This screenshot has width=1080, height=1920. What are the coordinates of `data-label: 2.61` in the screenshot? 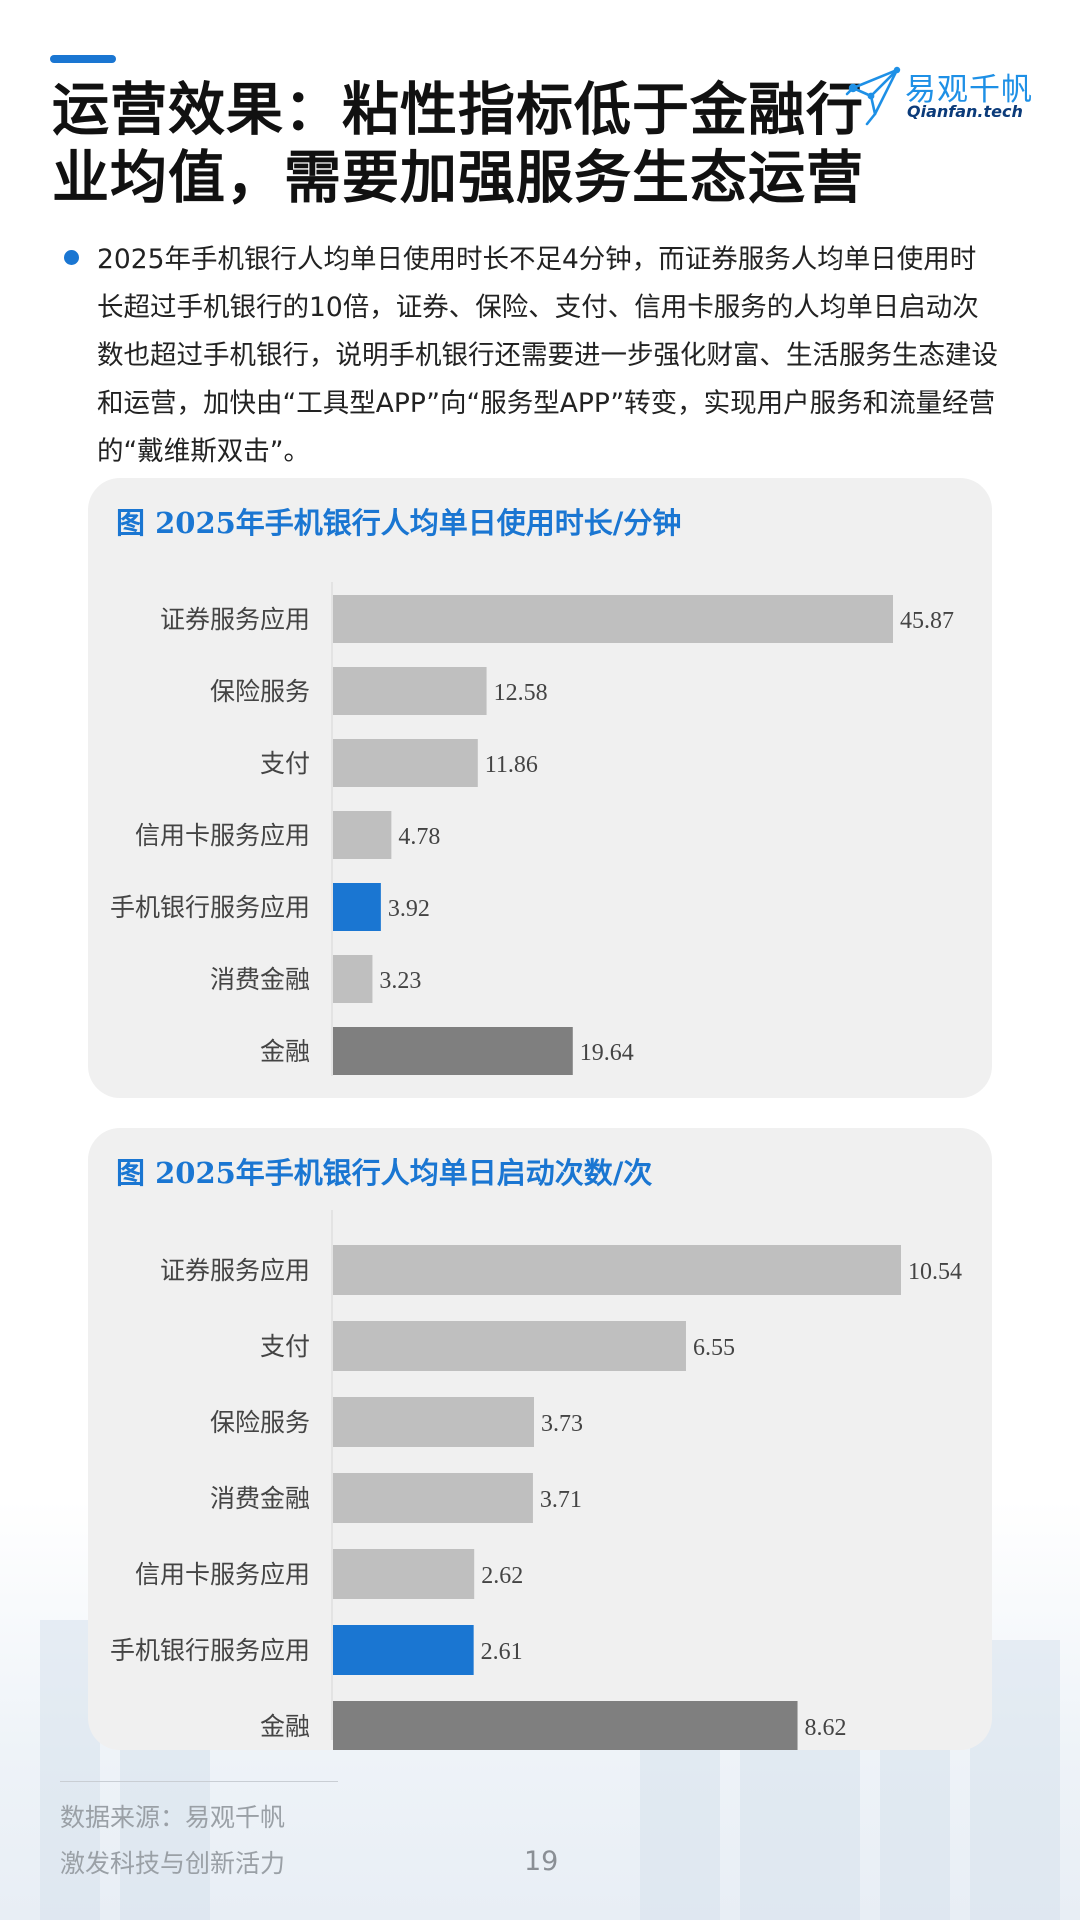 It's located at (502, 1652).